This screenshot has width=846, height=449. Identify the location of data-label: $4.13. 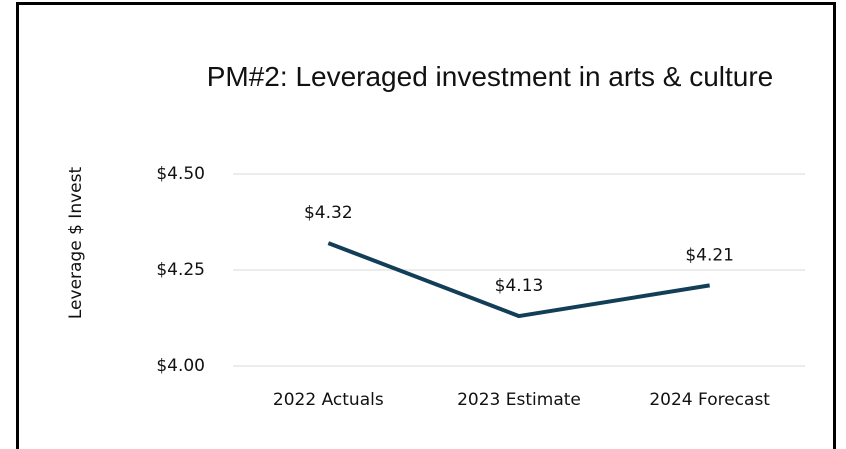
(519, 286).